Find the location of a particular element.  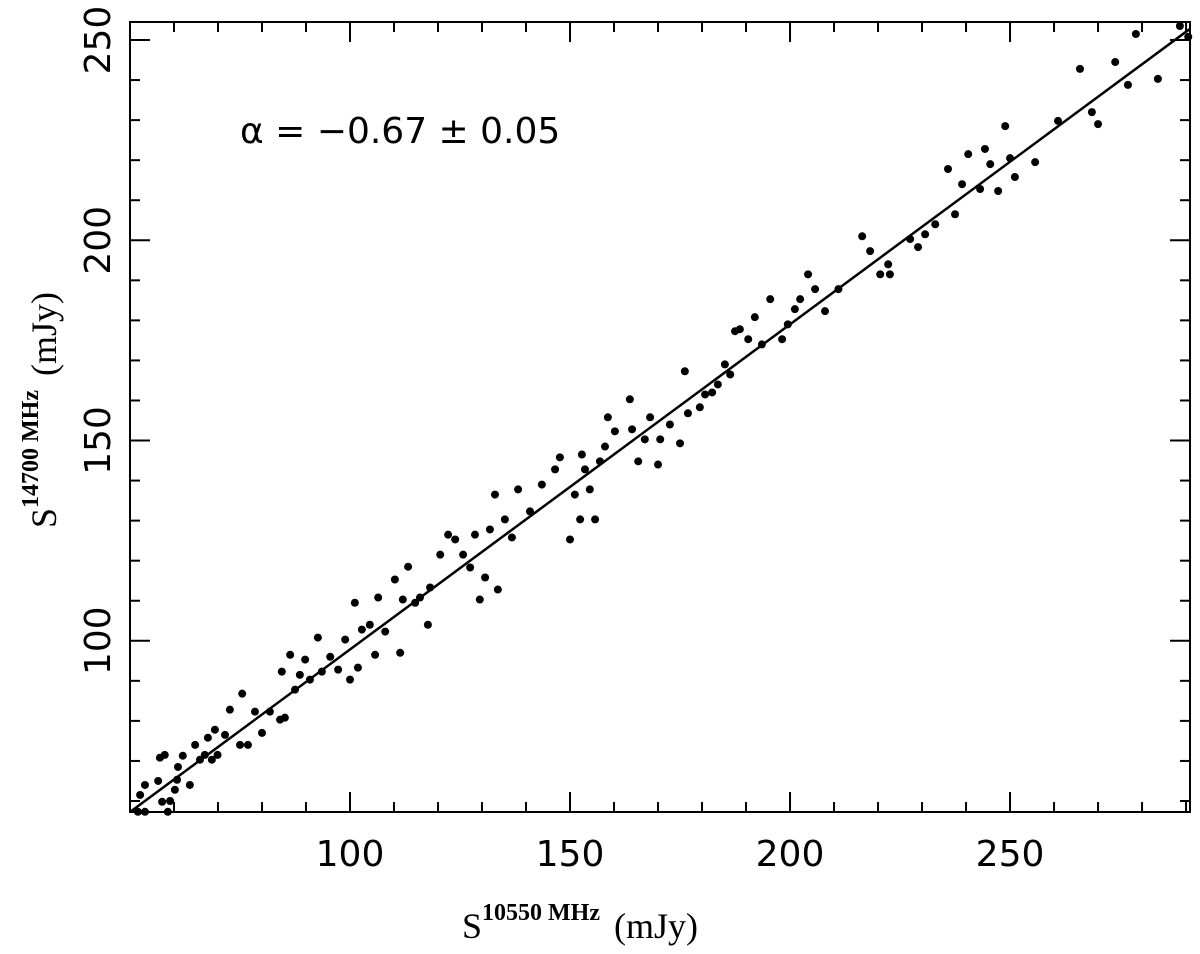

annotation: α = −0.67 ± 0.05 is located at coordinates (400, 131).